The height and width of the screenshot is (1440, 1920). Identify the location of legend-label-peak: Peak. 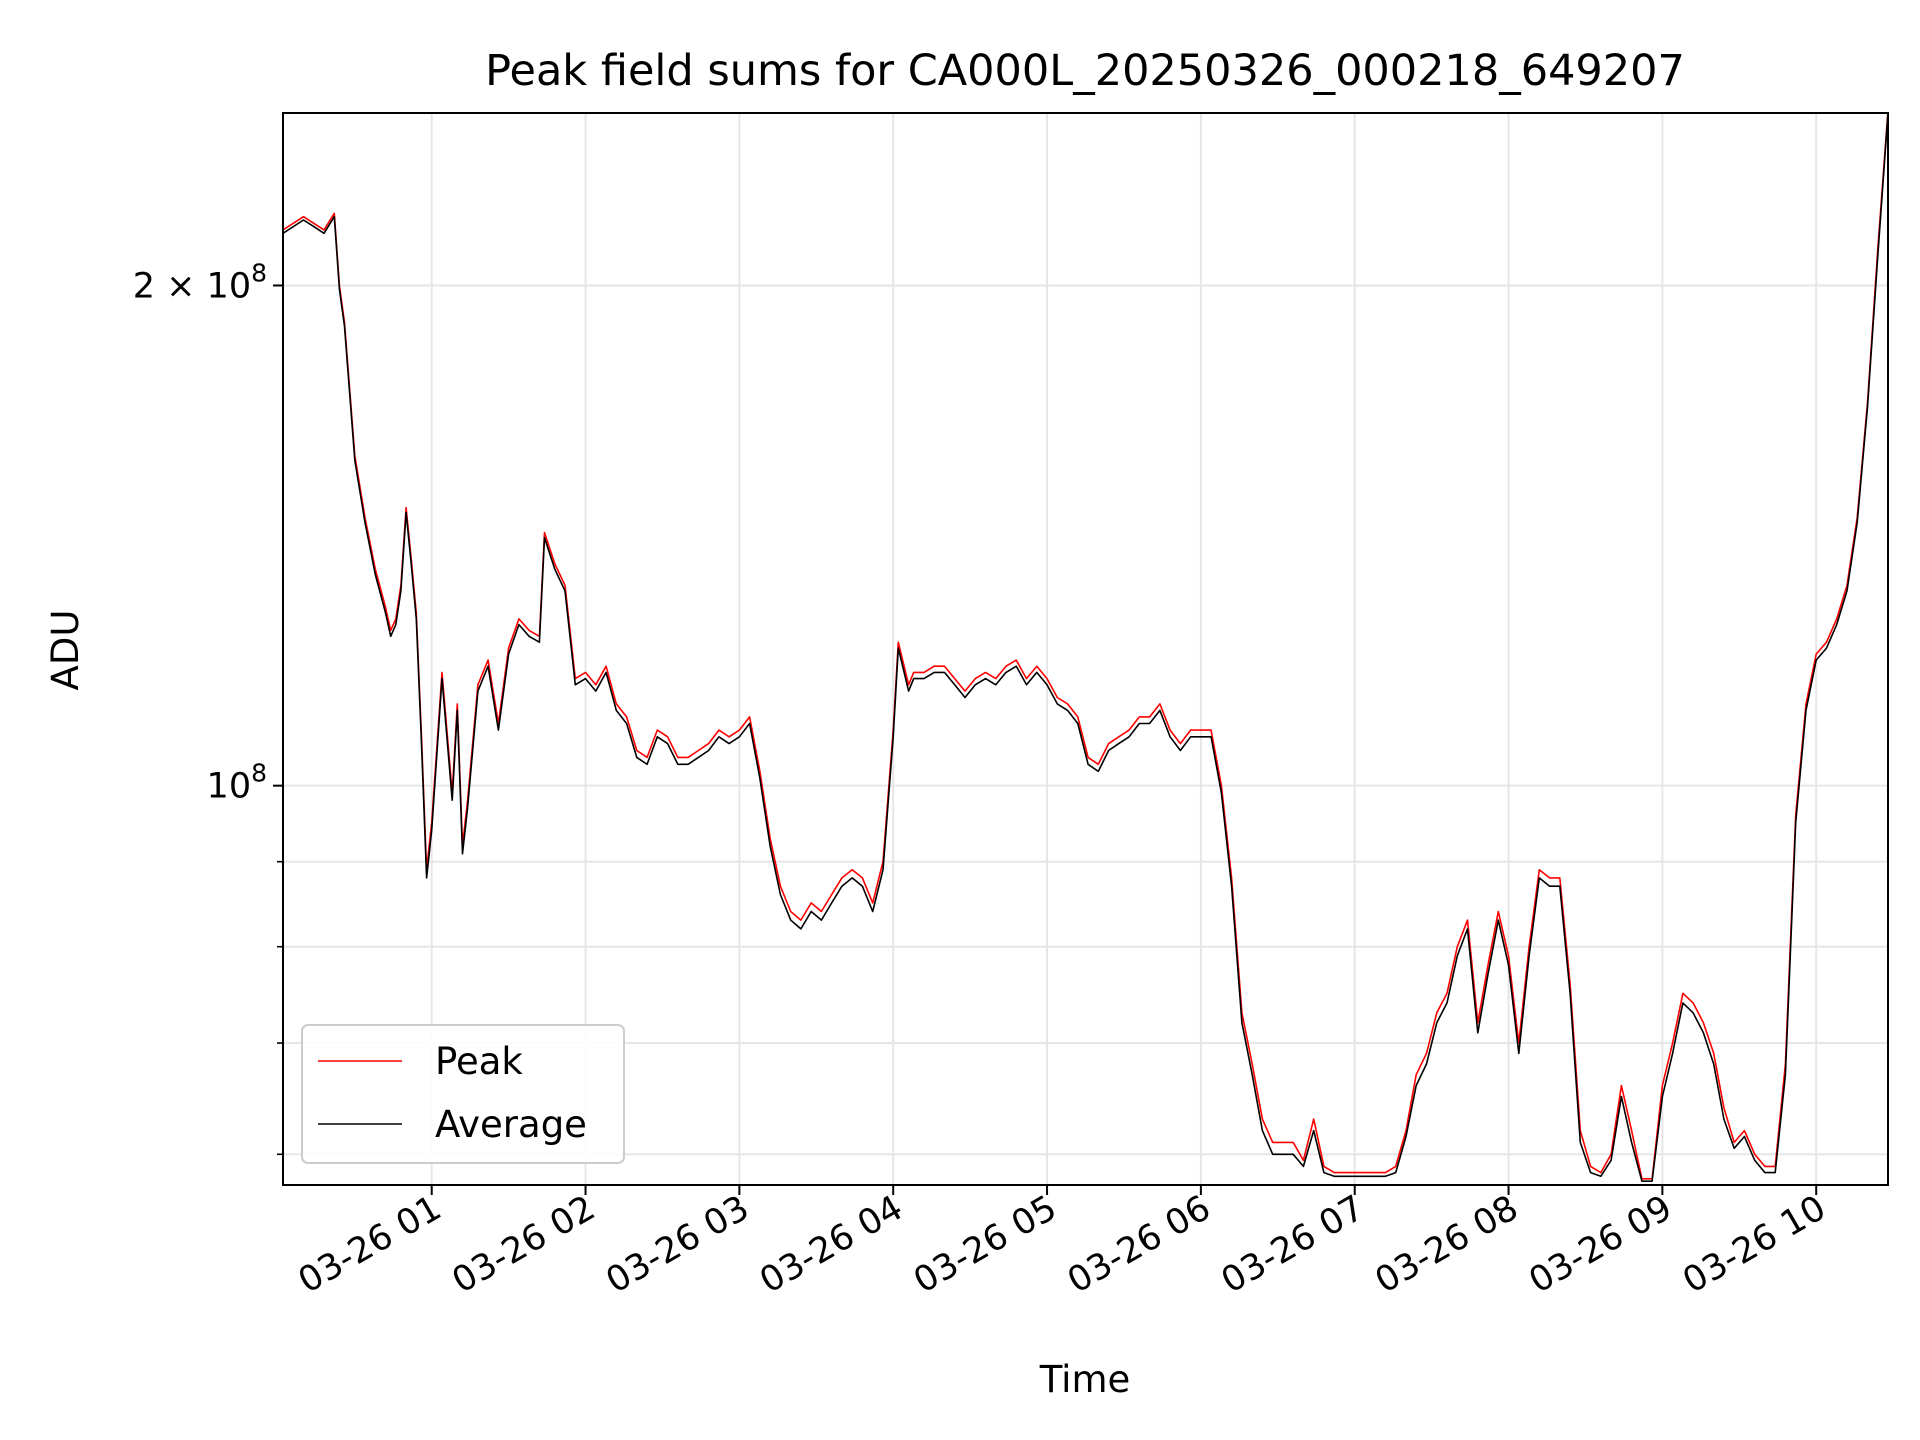
(479, 1061).